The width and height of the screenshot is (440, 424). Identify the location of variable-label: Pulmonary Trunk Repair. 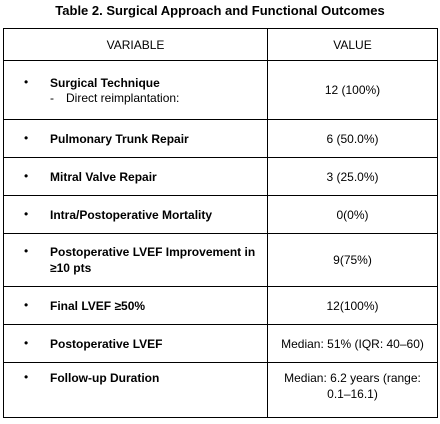
(119, 138).